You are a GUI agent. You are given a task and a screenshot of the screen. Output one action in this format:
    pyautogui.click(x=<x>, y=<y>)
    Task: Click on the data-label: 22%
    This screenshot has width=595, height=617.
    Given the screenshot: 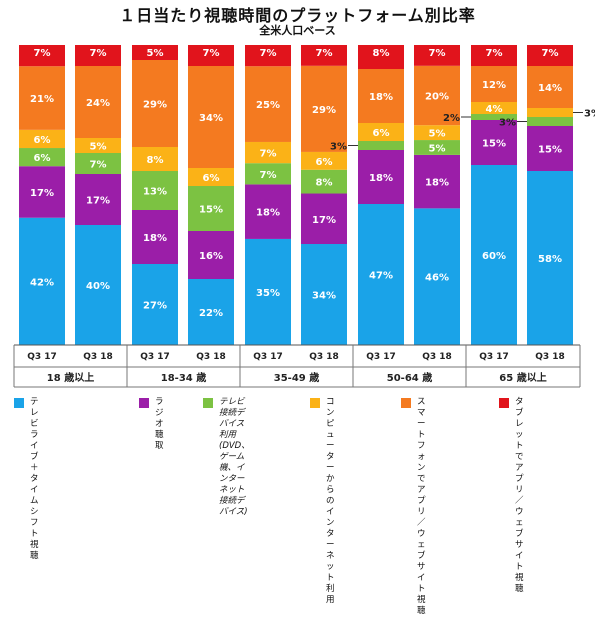 What is the action you would take?
    pyautogui.click(x=211, y=313)
    